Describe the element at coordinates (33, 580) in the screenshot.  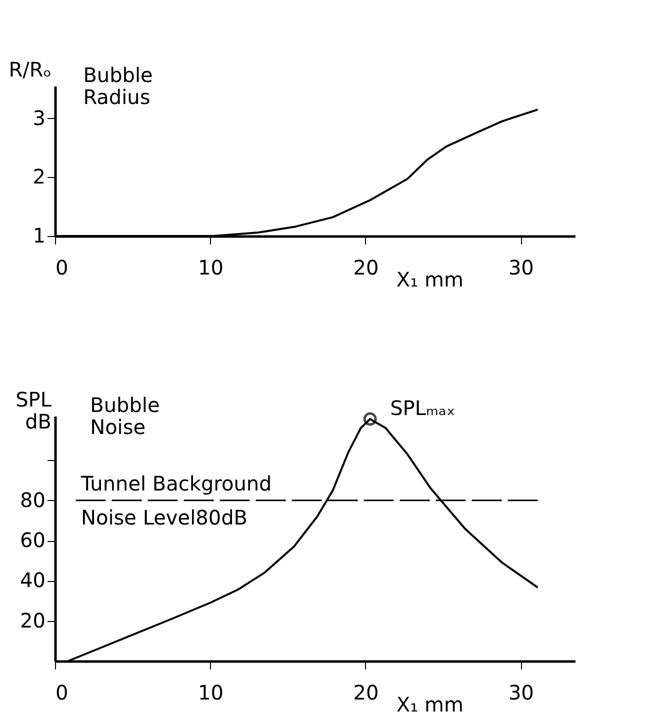
I see `y-tick-label: 40` at that location.